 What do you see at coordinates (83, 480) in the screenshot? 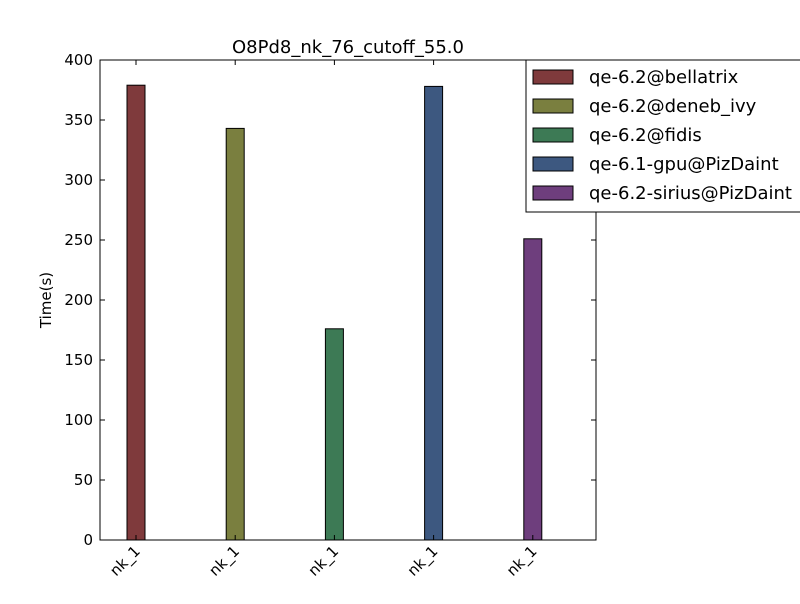
I see `y-tick-label: 50` at bounding box center [83, 480].